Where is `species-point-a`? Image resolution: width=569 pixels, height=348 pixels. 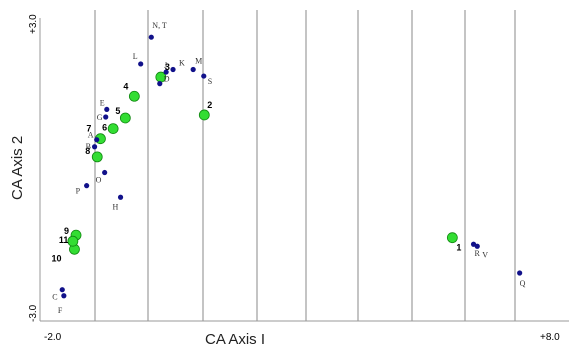
species-point-a is located at coordinates (97, 140).